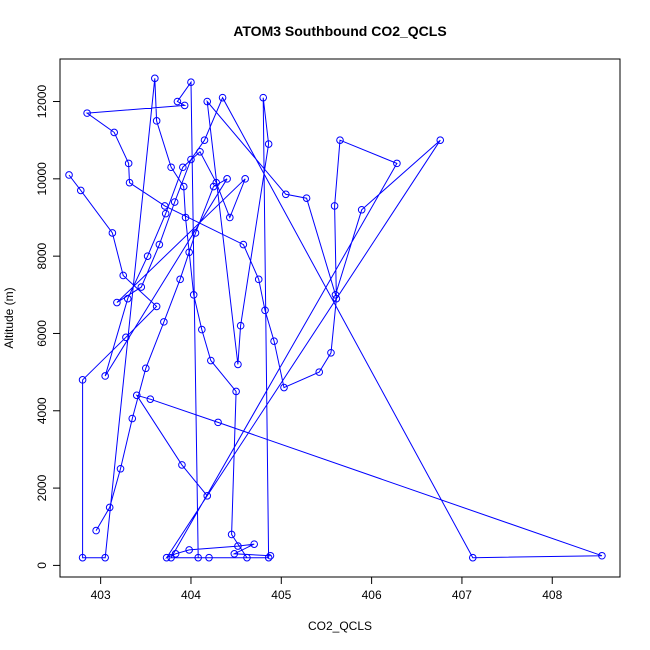 The image size is (650, 650). I want to click on chart-title: ATOM3 Southbound CO2_QCLS, so click(339, 31).